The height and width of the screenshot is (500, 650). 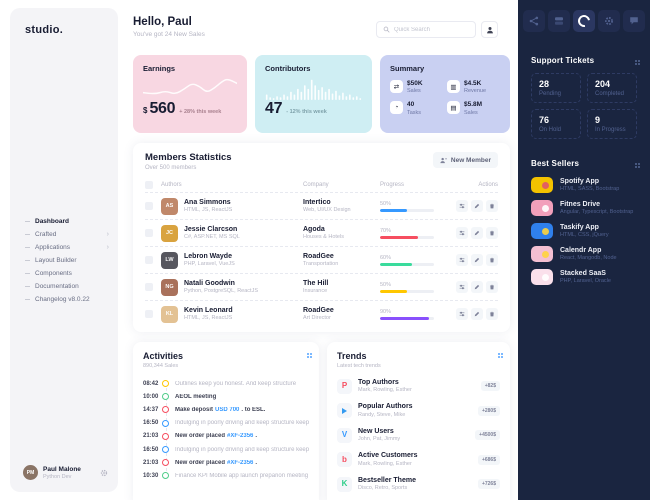 What do you see at coordinates (489, 29) in the screenshot?
I see `account-button` at bounding box center [489, 29].